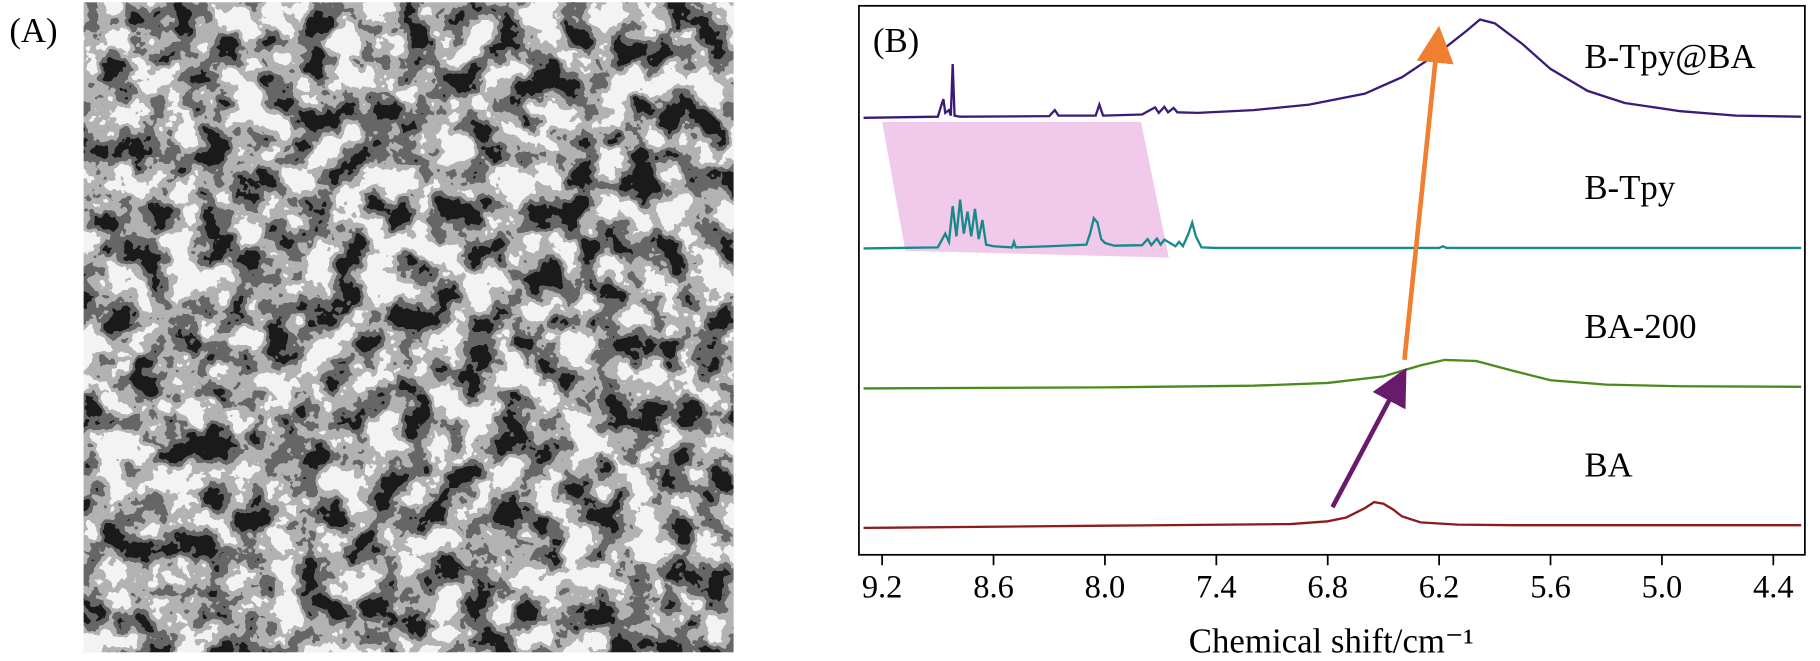 This screenshot has width=1820, height=661. Describe the element at coordinates (1327, 588) in the screenshot. I see `x-tick-label: 6.8` at that location.